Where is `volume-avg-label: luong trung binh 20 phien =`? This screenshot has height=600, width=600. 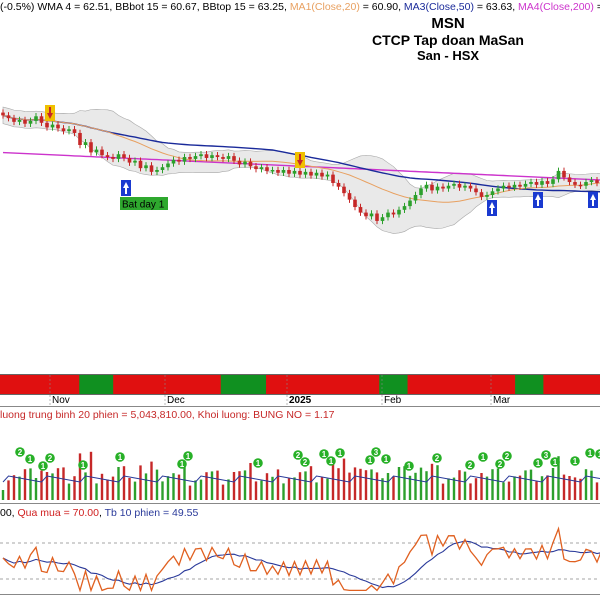
volume-avg-label: luong trung binh 20 phien = is located at coordinates (65, 415).